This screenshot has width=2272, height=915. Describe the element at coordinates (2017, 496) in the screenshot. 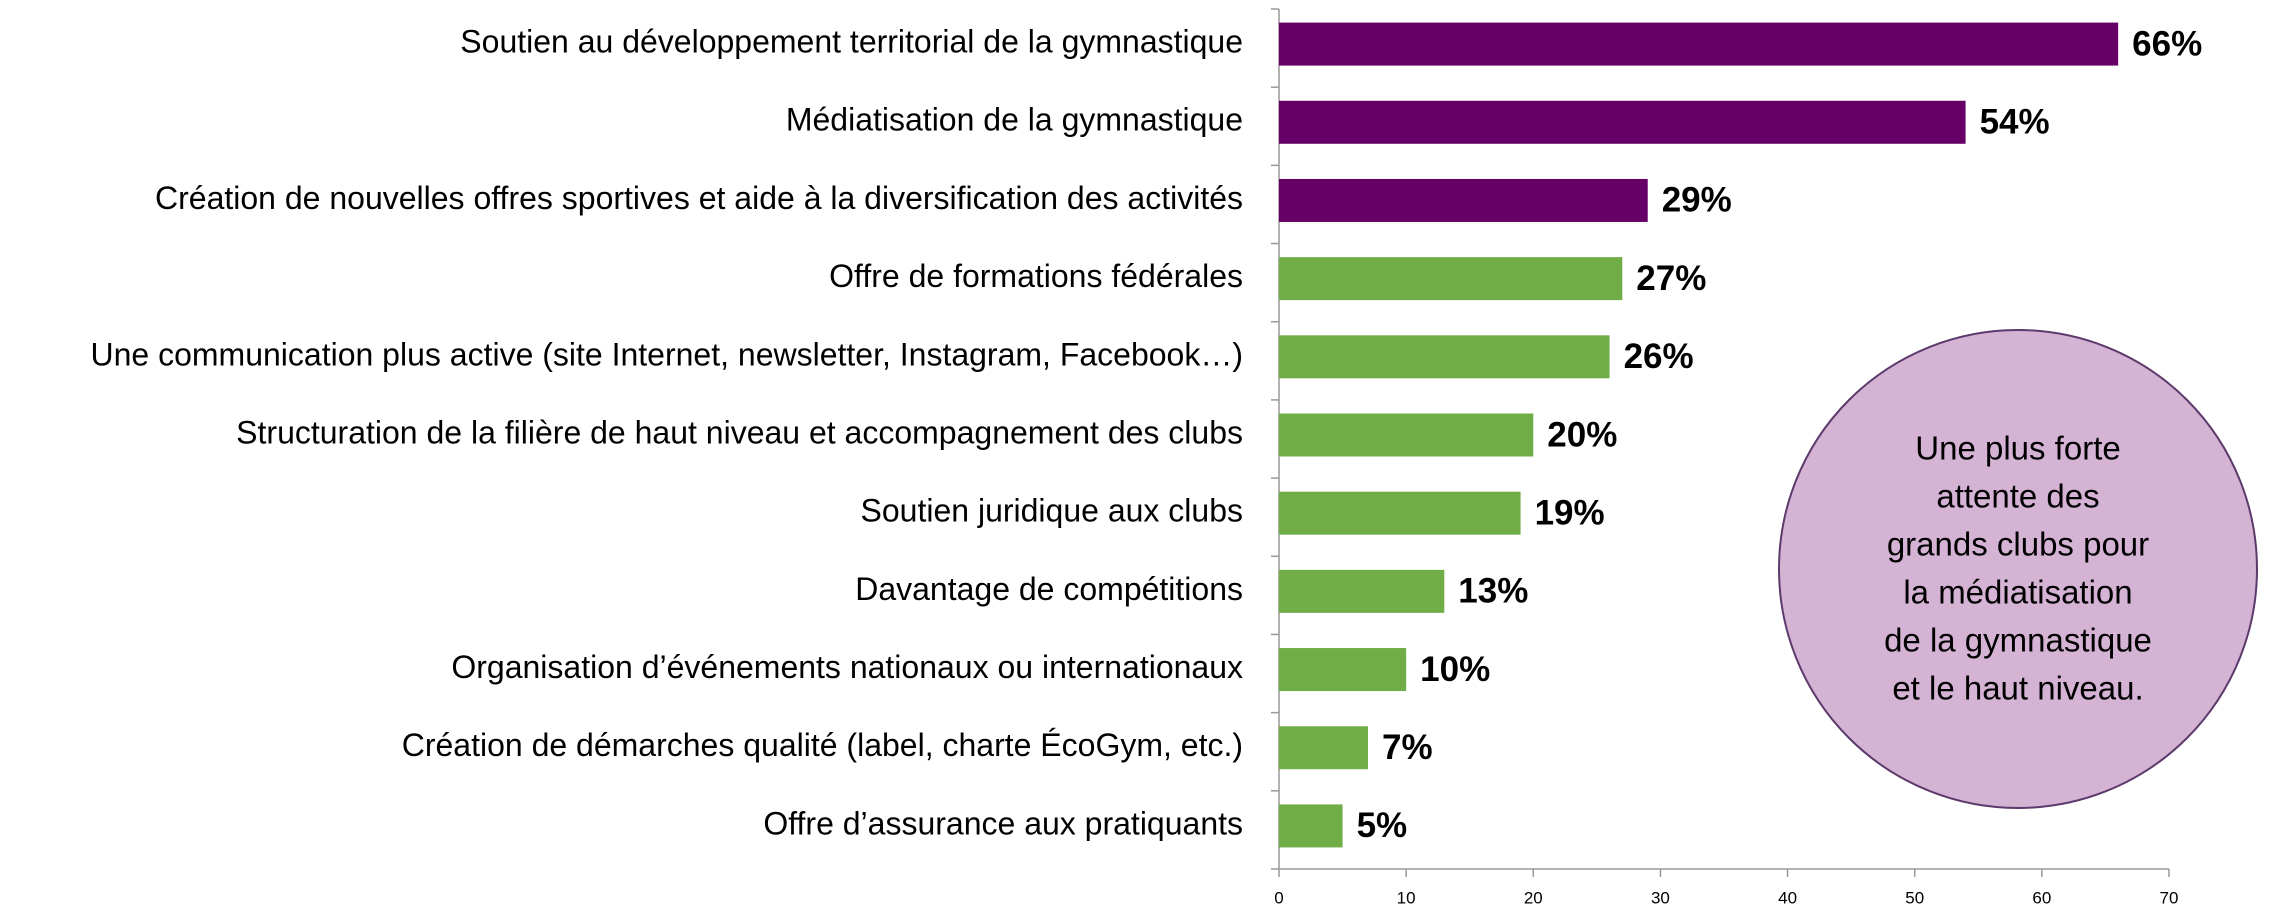

I see `annotation-text: attente des` at that location.